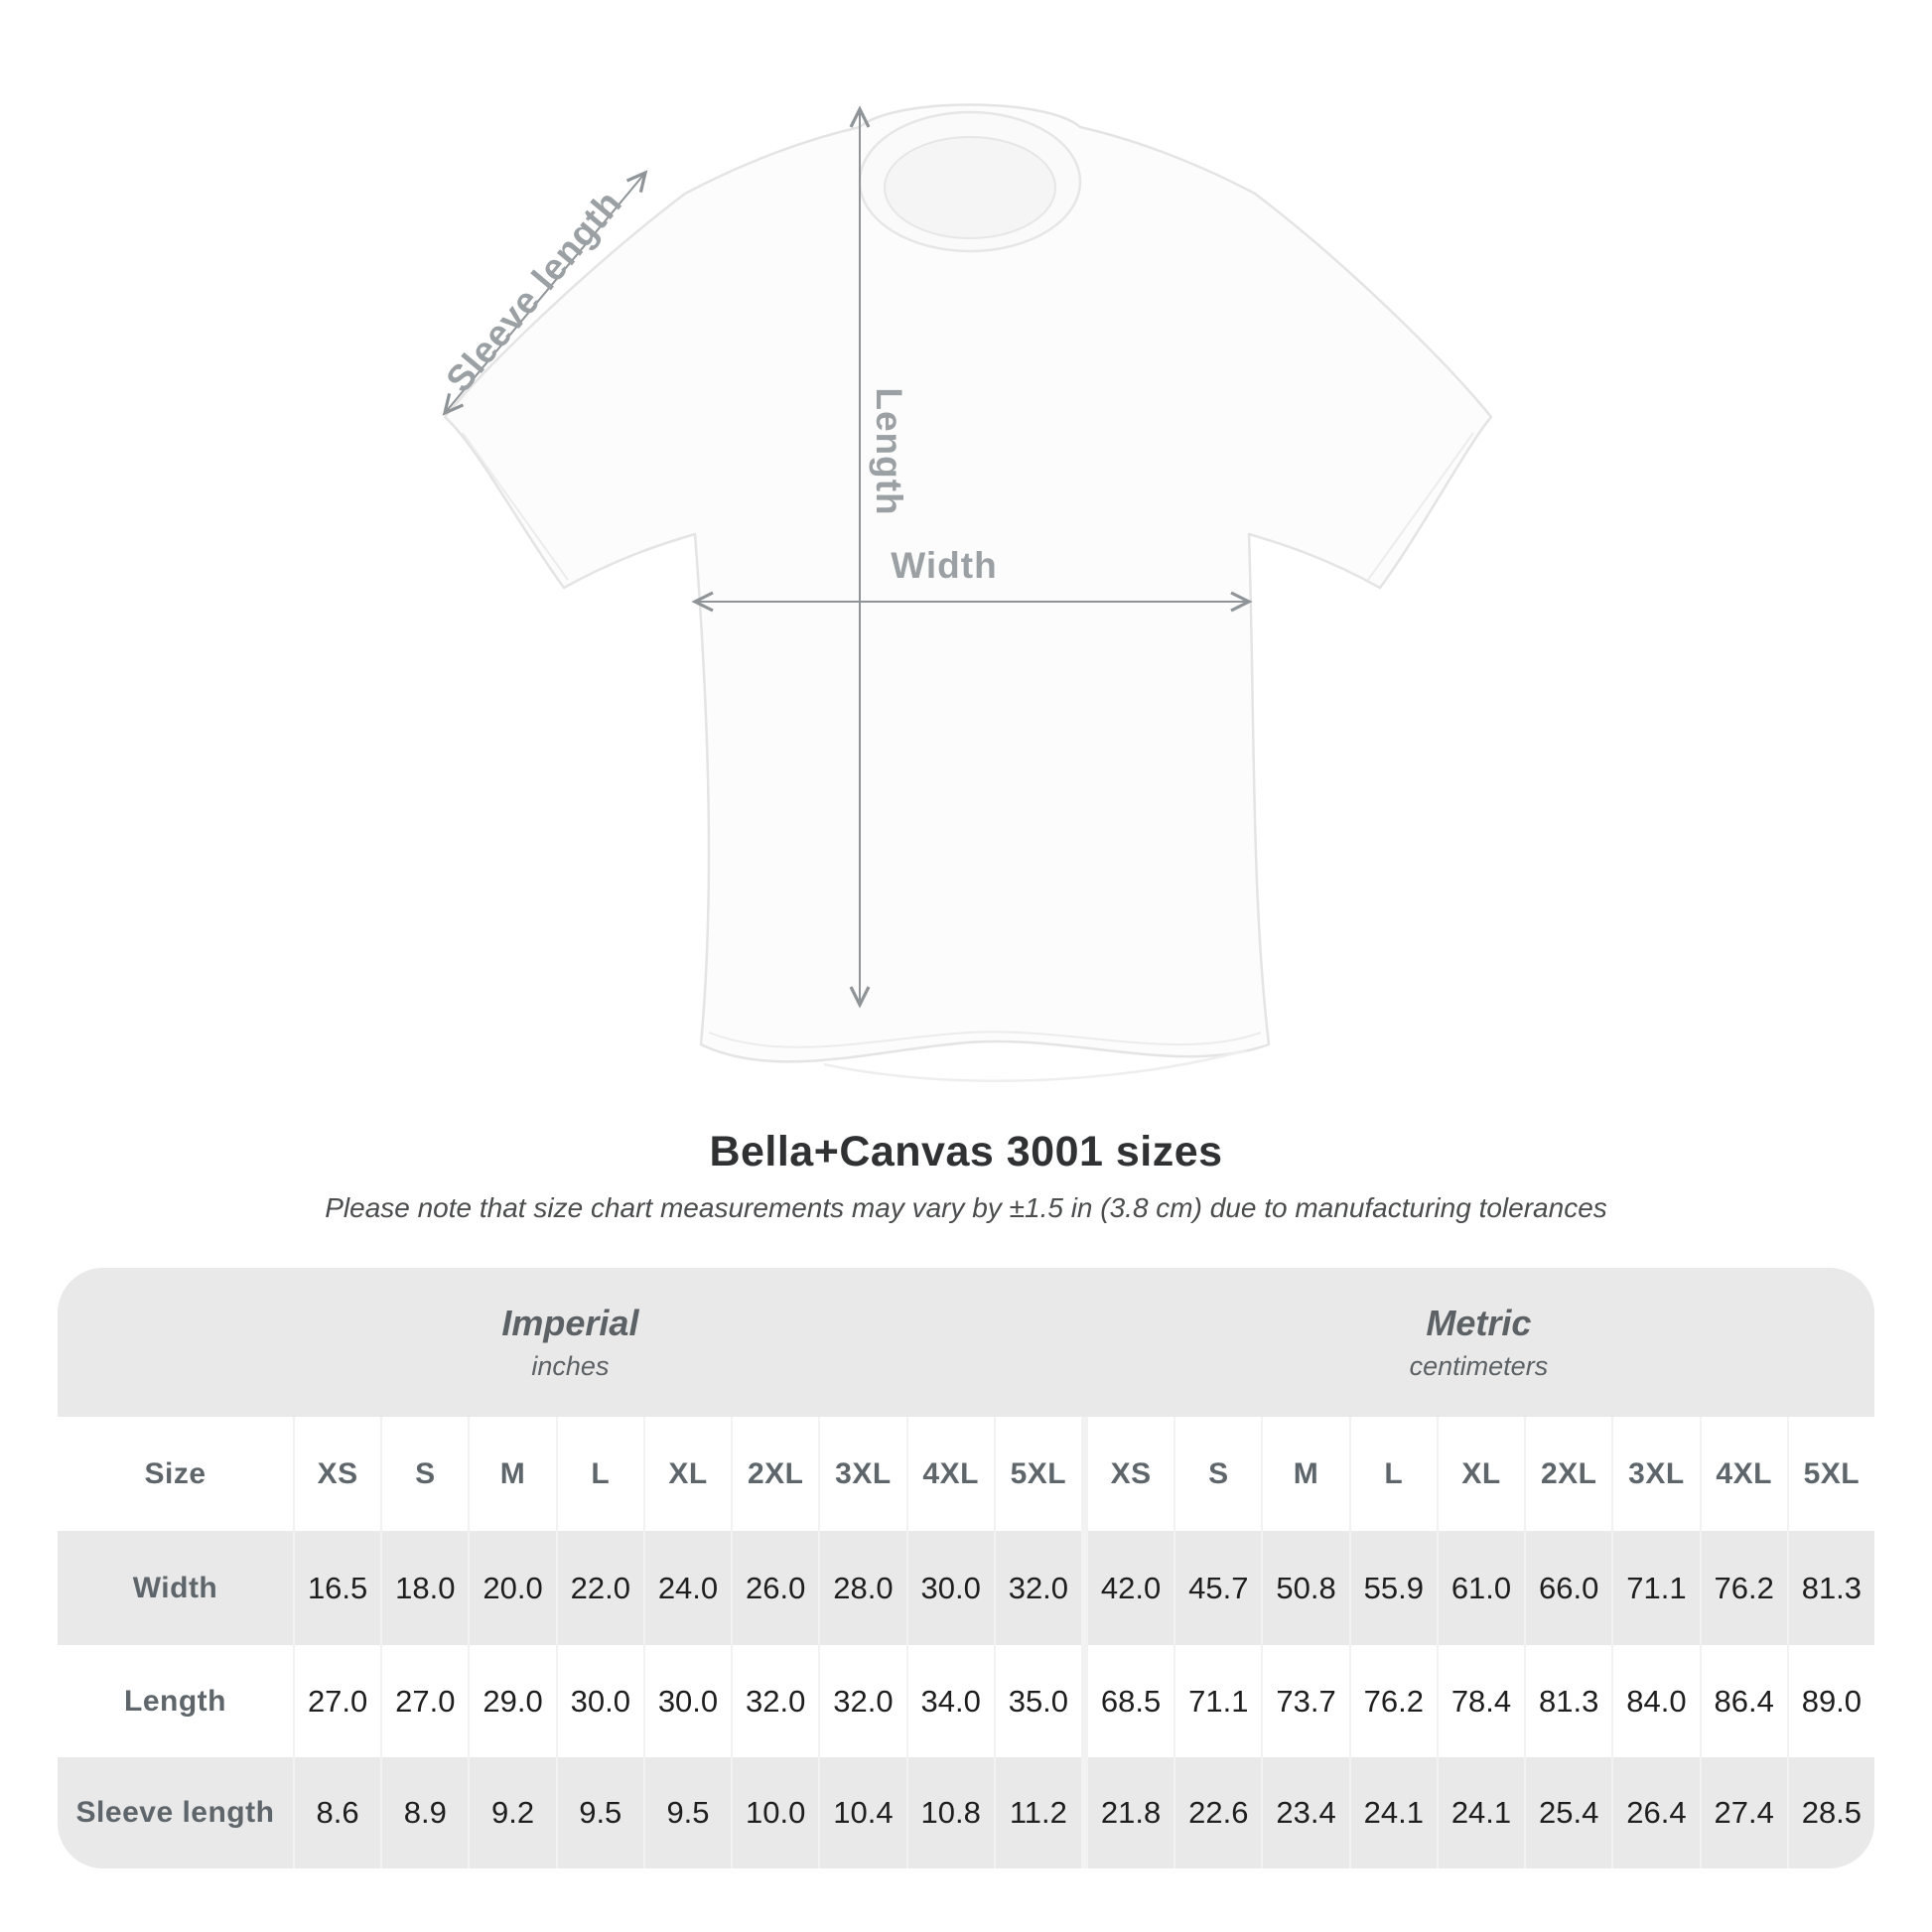 The height and width of the screenshot is (1932, 1932). Describe the element at coordinates (1831, 1812) in the screenshot. I see `value-cell: 28.5` at that location.